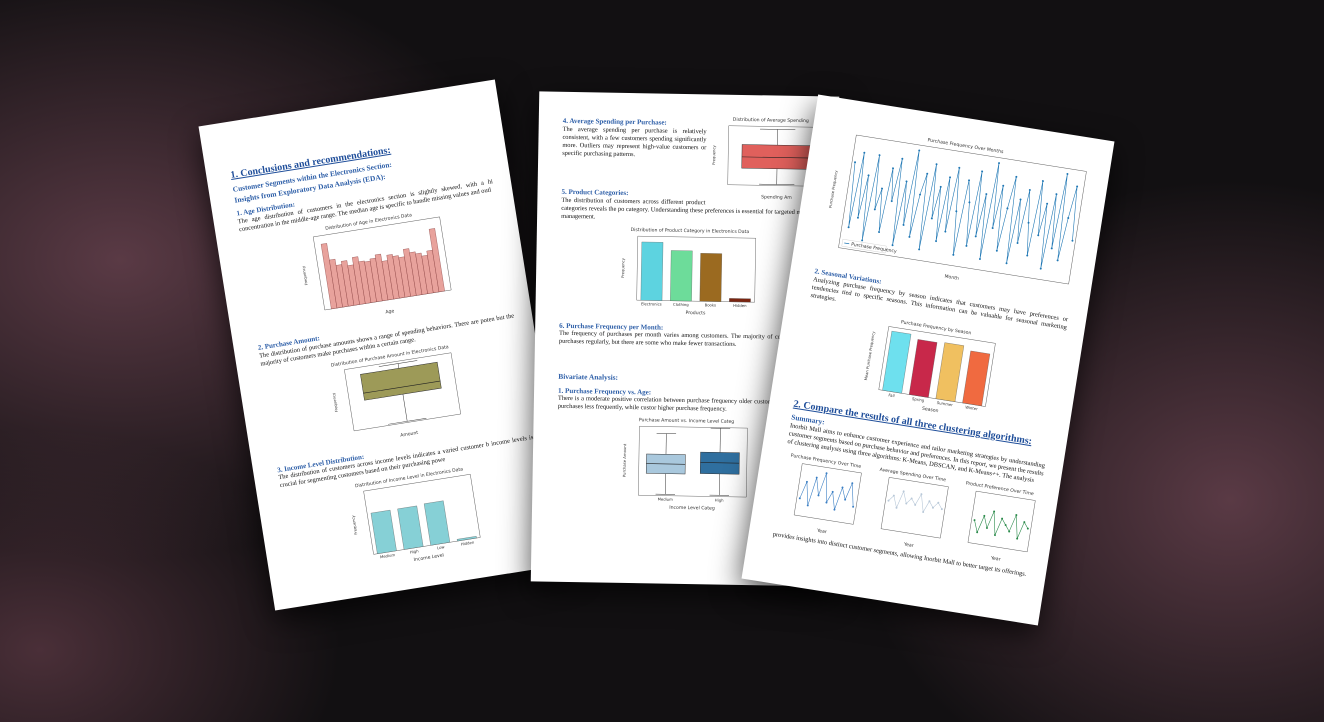 The image size is (1324, 722). I want to click on x-axis-label: Month, so click(951, 278).